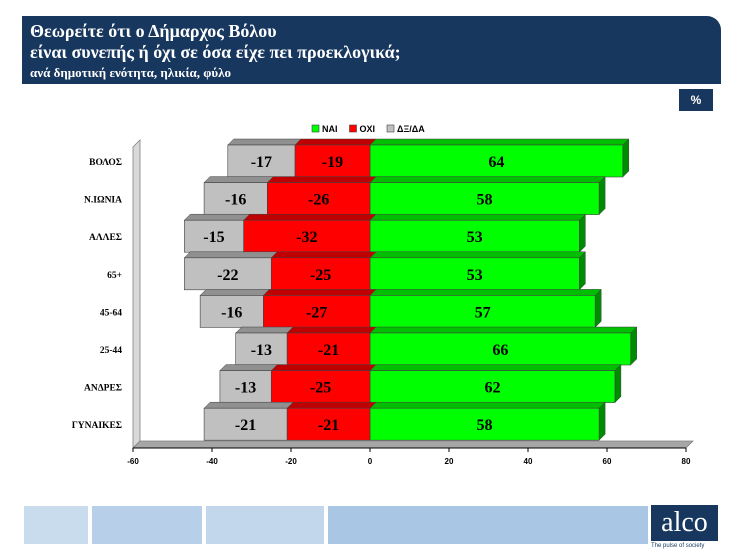 The height and width of the screenshot is (559, 749). I want to click on x-tick-label: 80, so click(686, 461).